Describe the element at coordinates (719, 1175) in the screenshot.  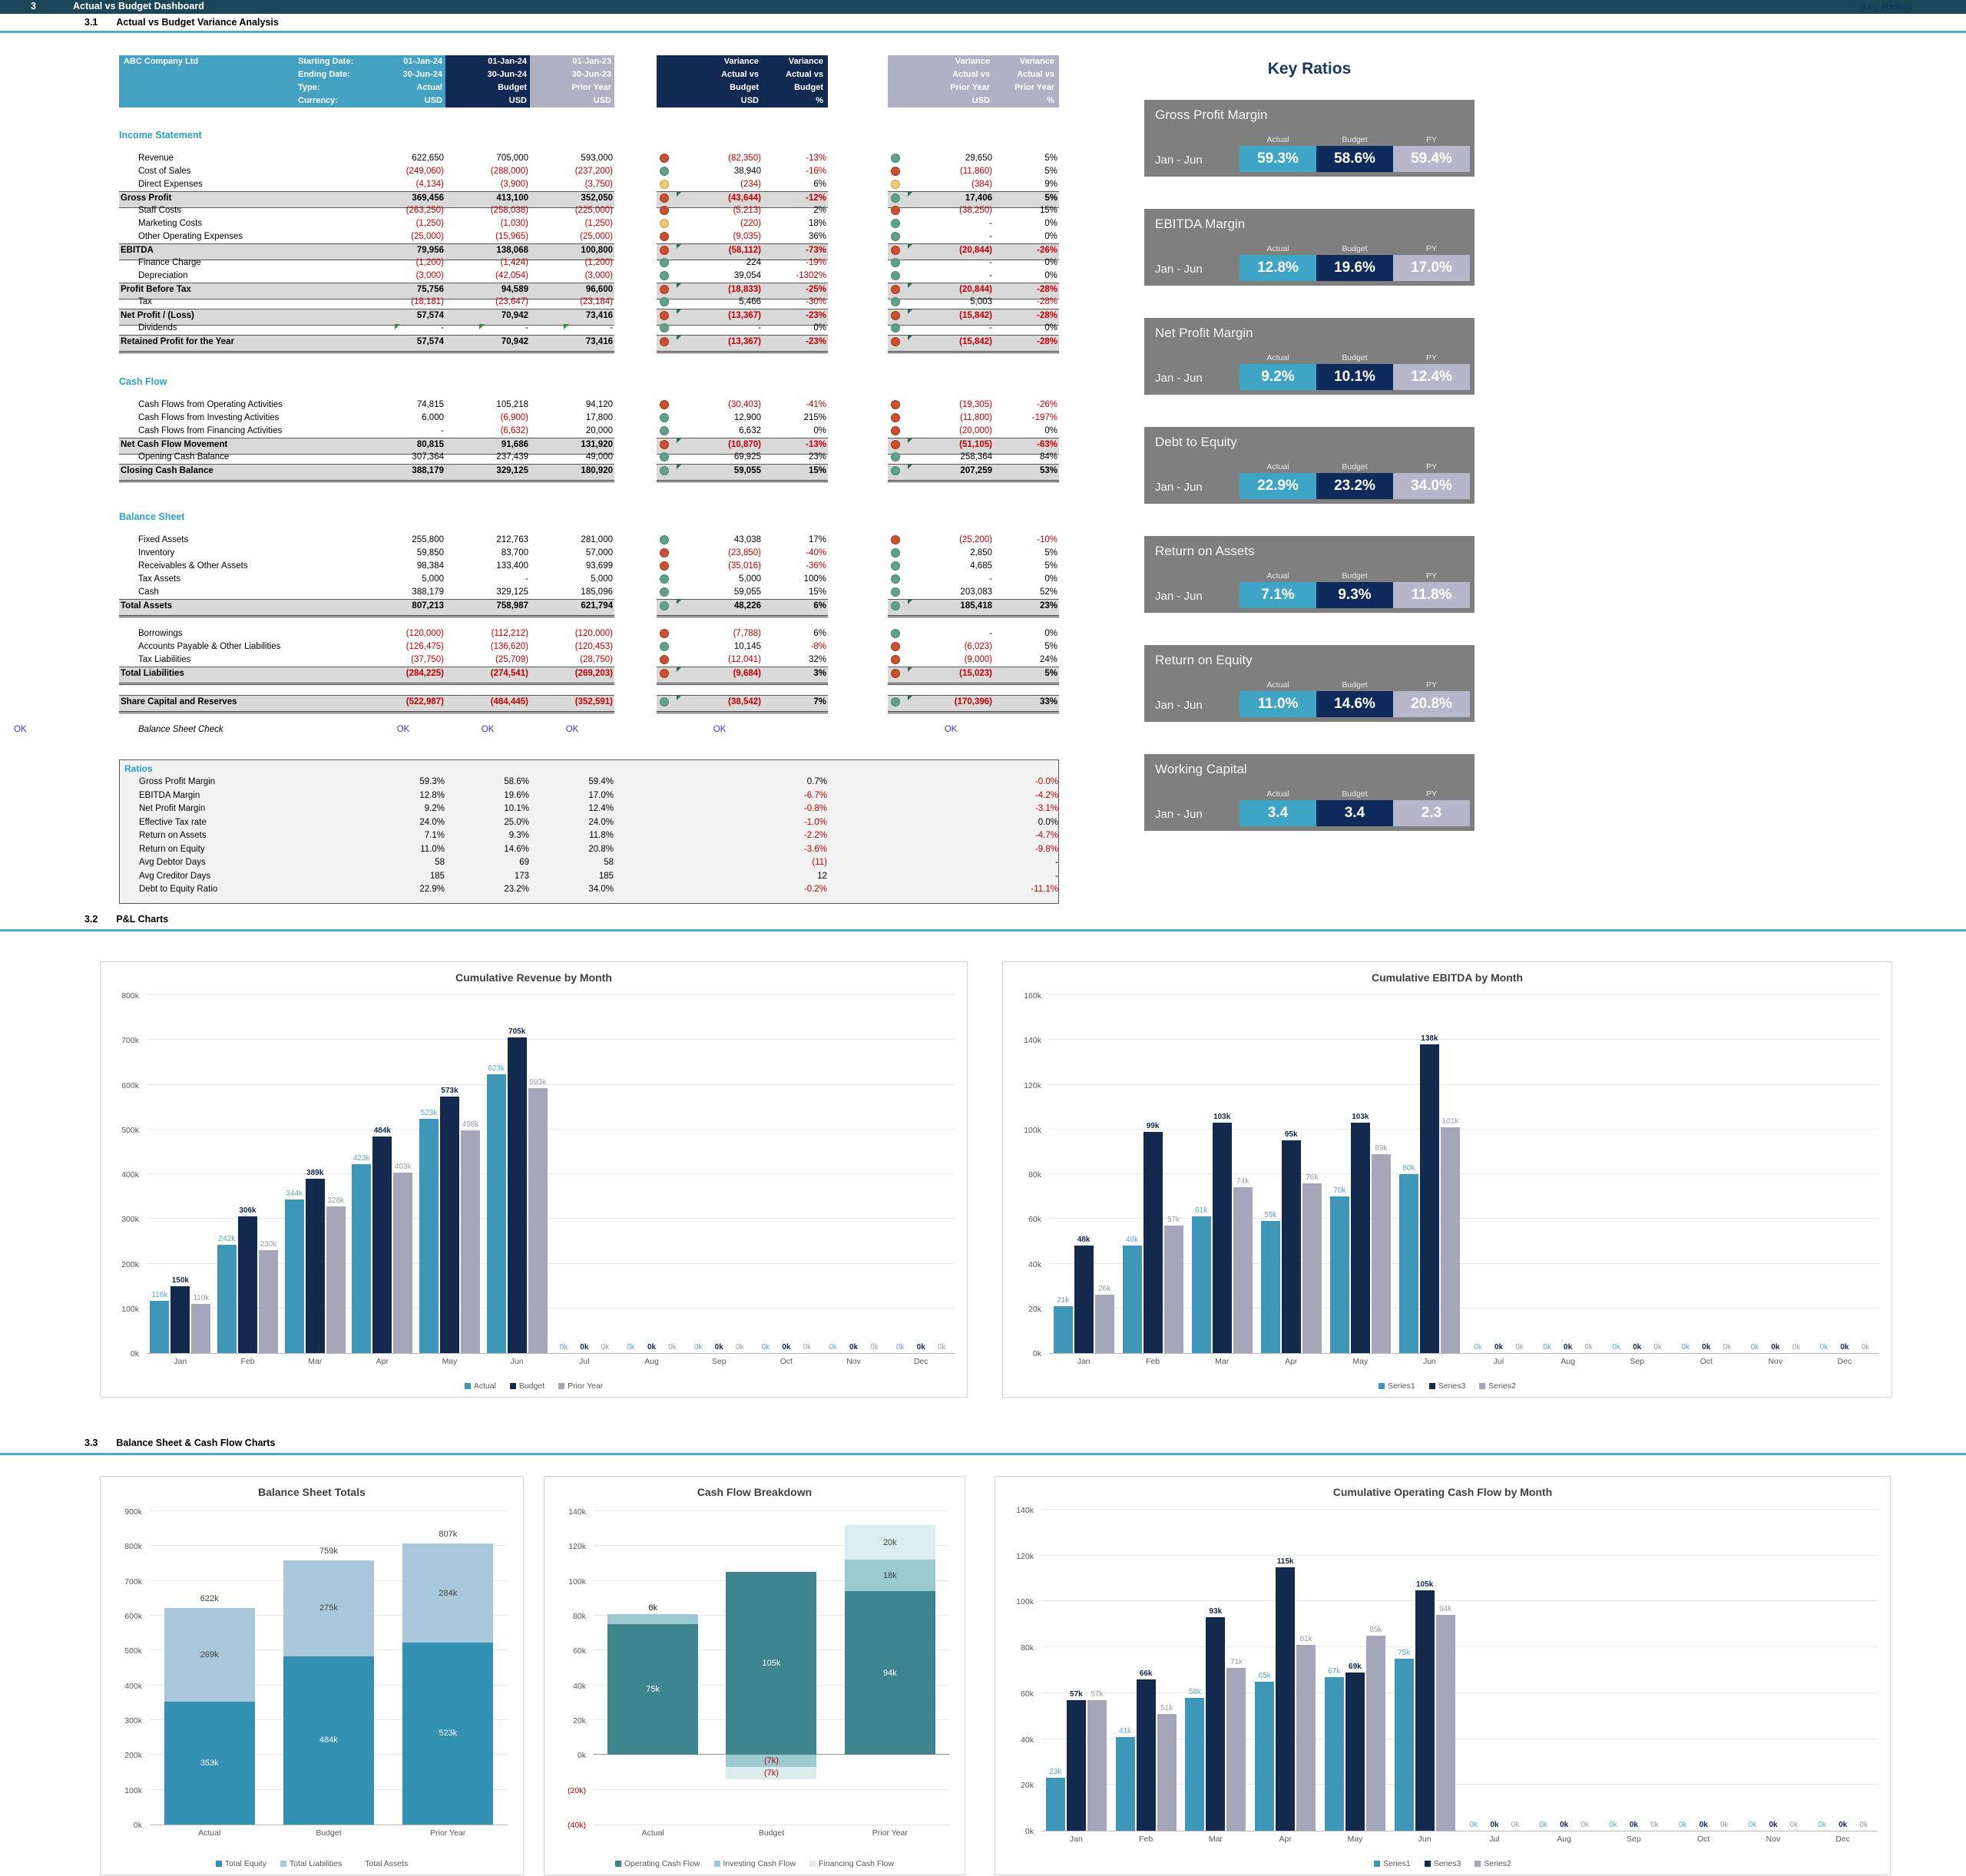
I see `bar-group: 0k 0k 0k` at that location.